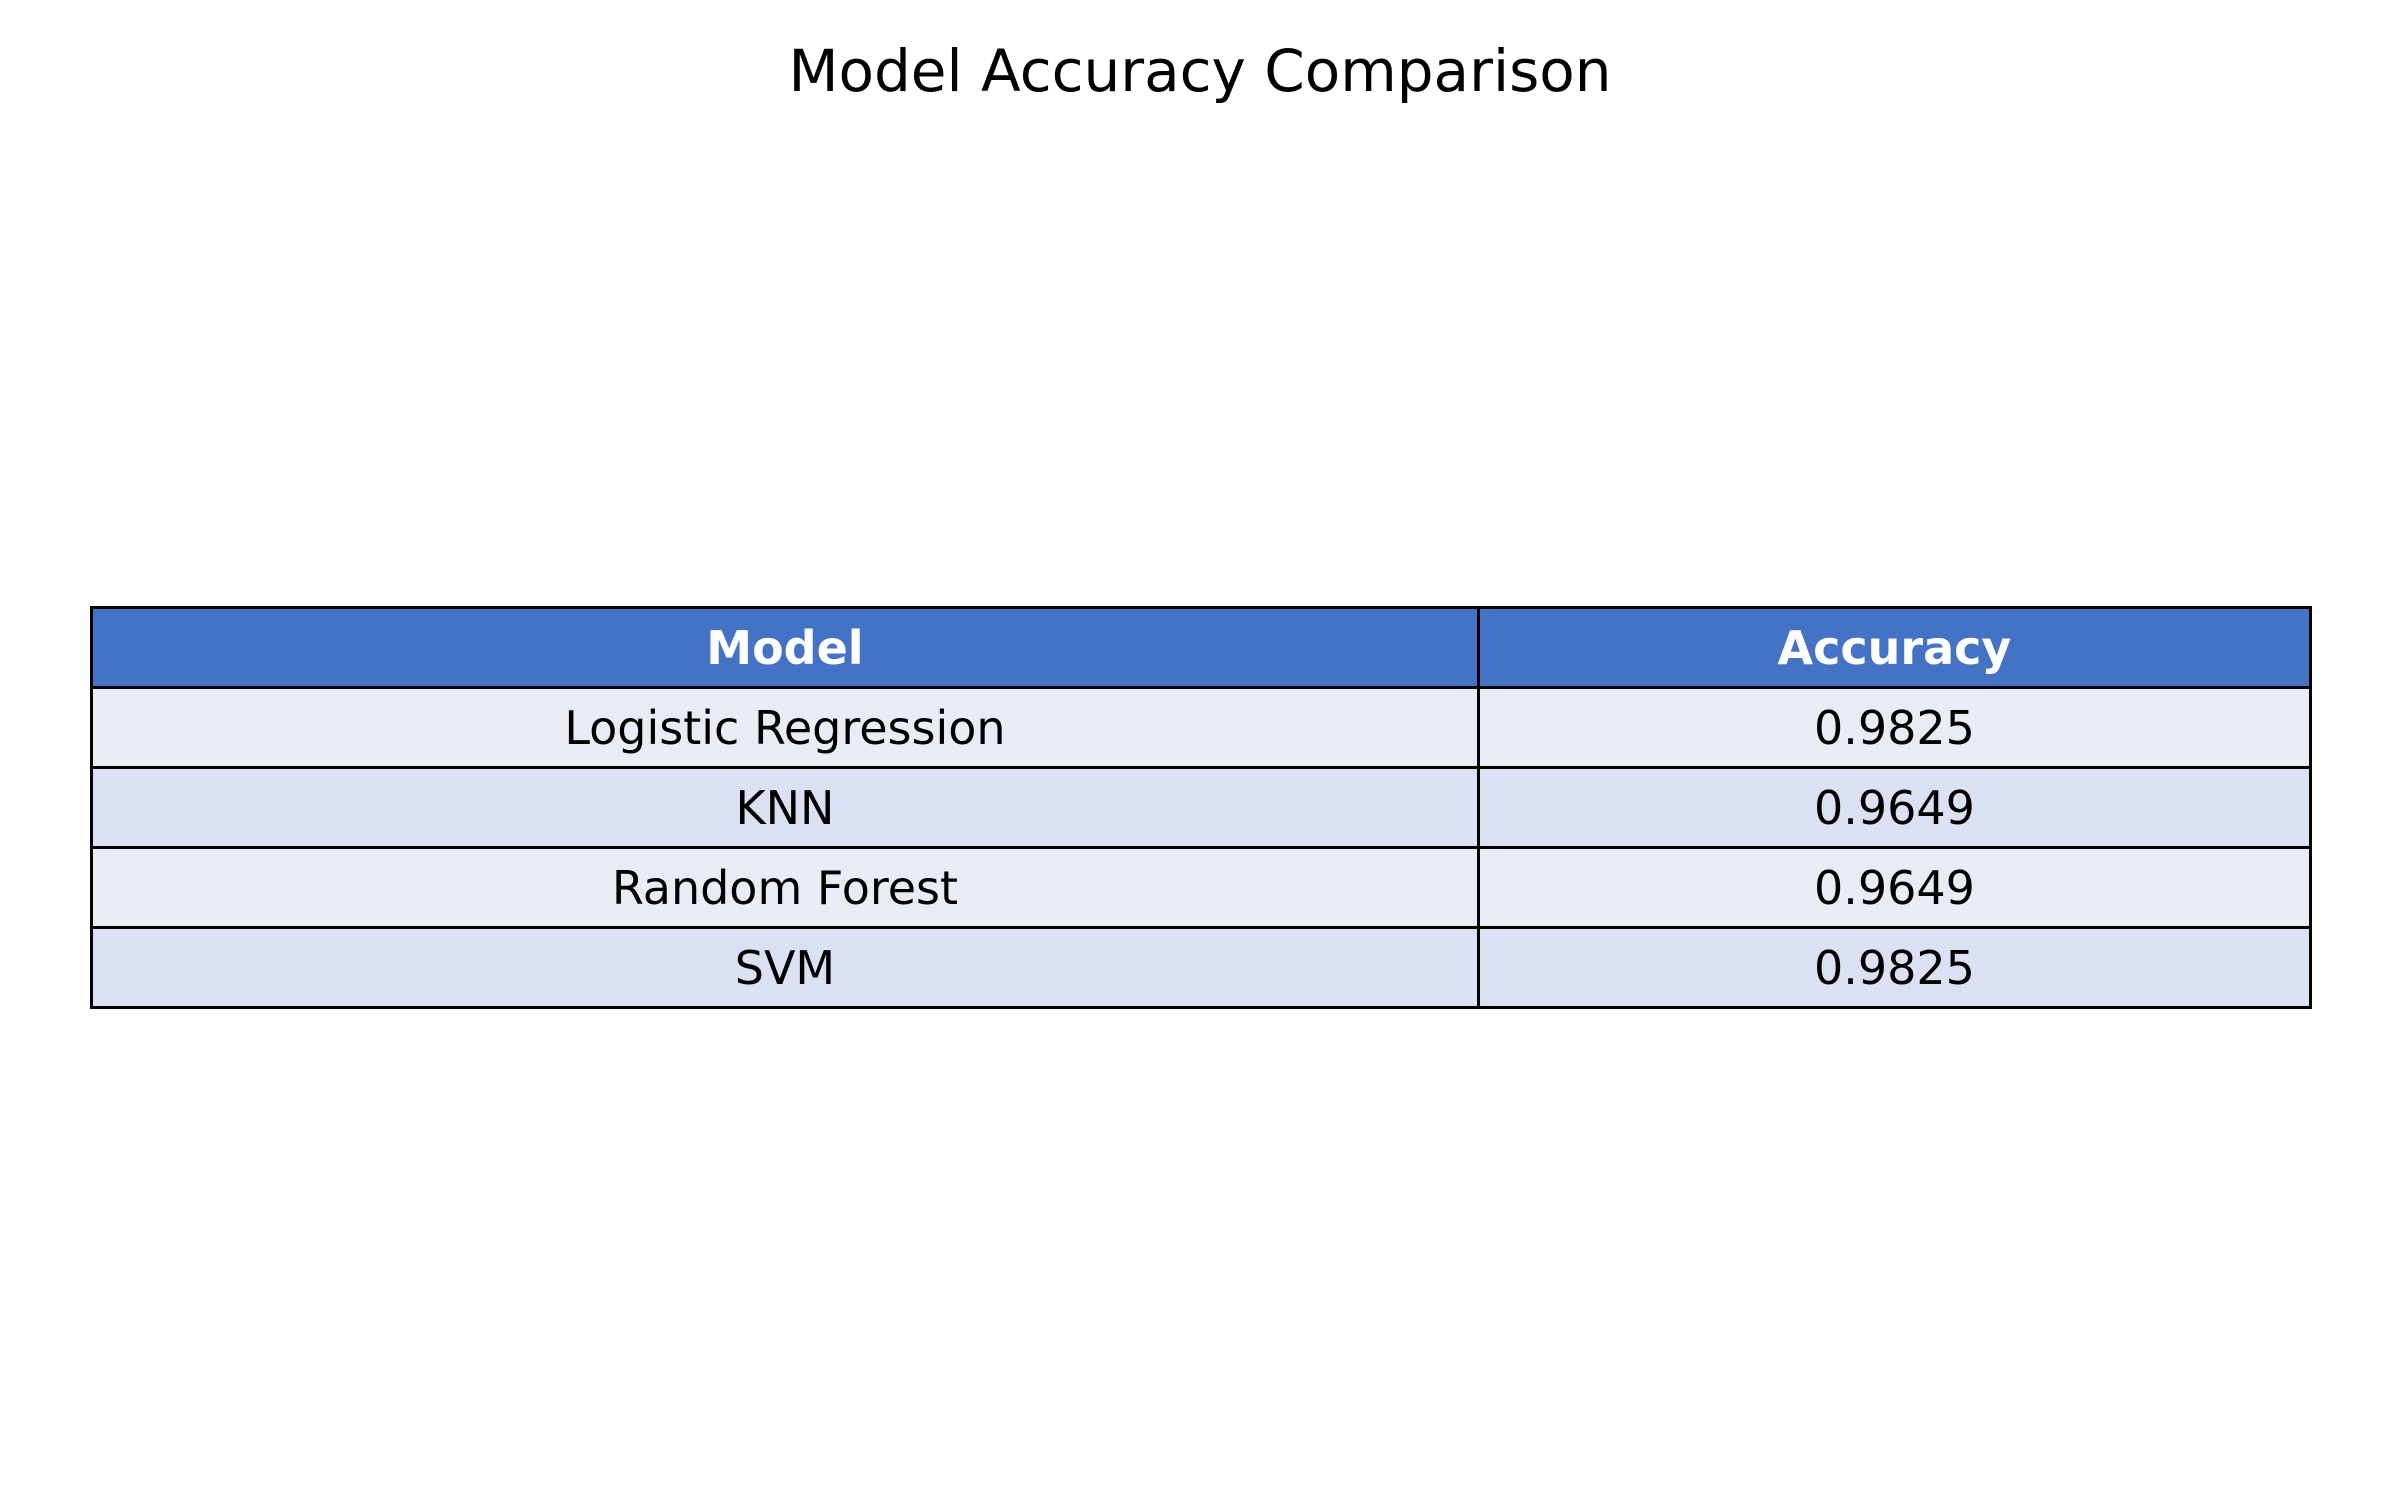  Describe the element at coordinates (1894, 647) in the screenshot. I see `column-header-accuracy: Accuracy` at that location.